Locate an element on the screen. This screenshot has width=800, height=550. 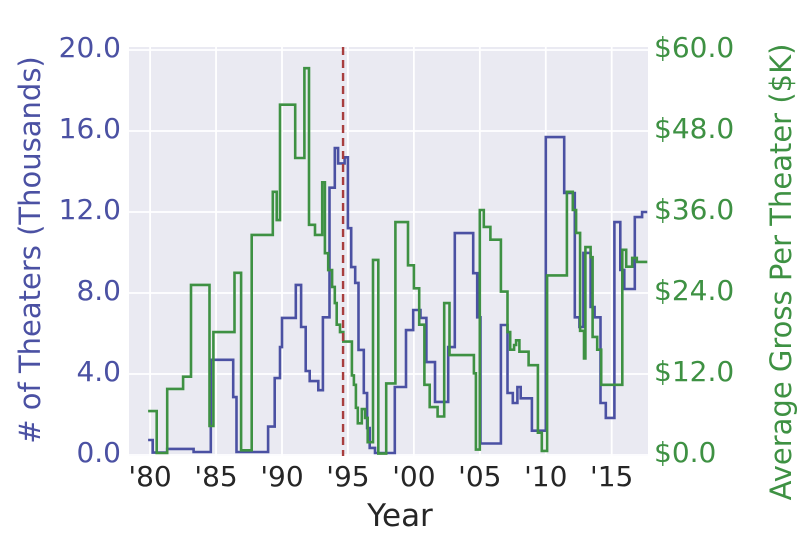
x-tick-label: '95 is located at coordinates (348, 476).